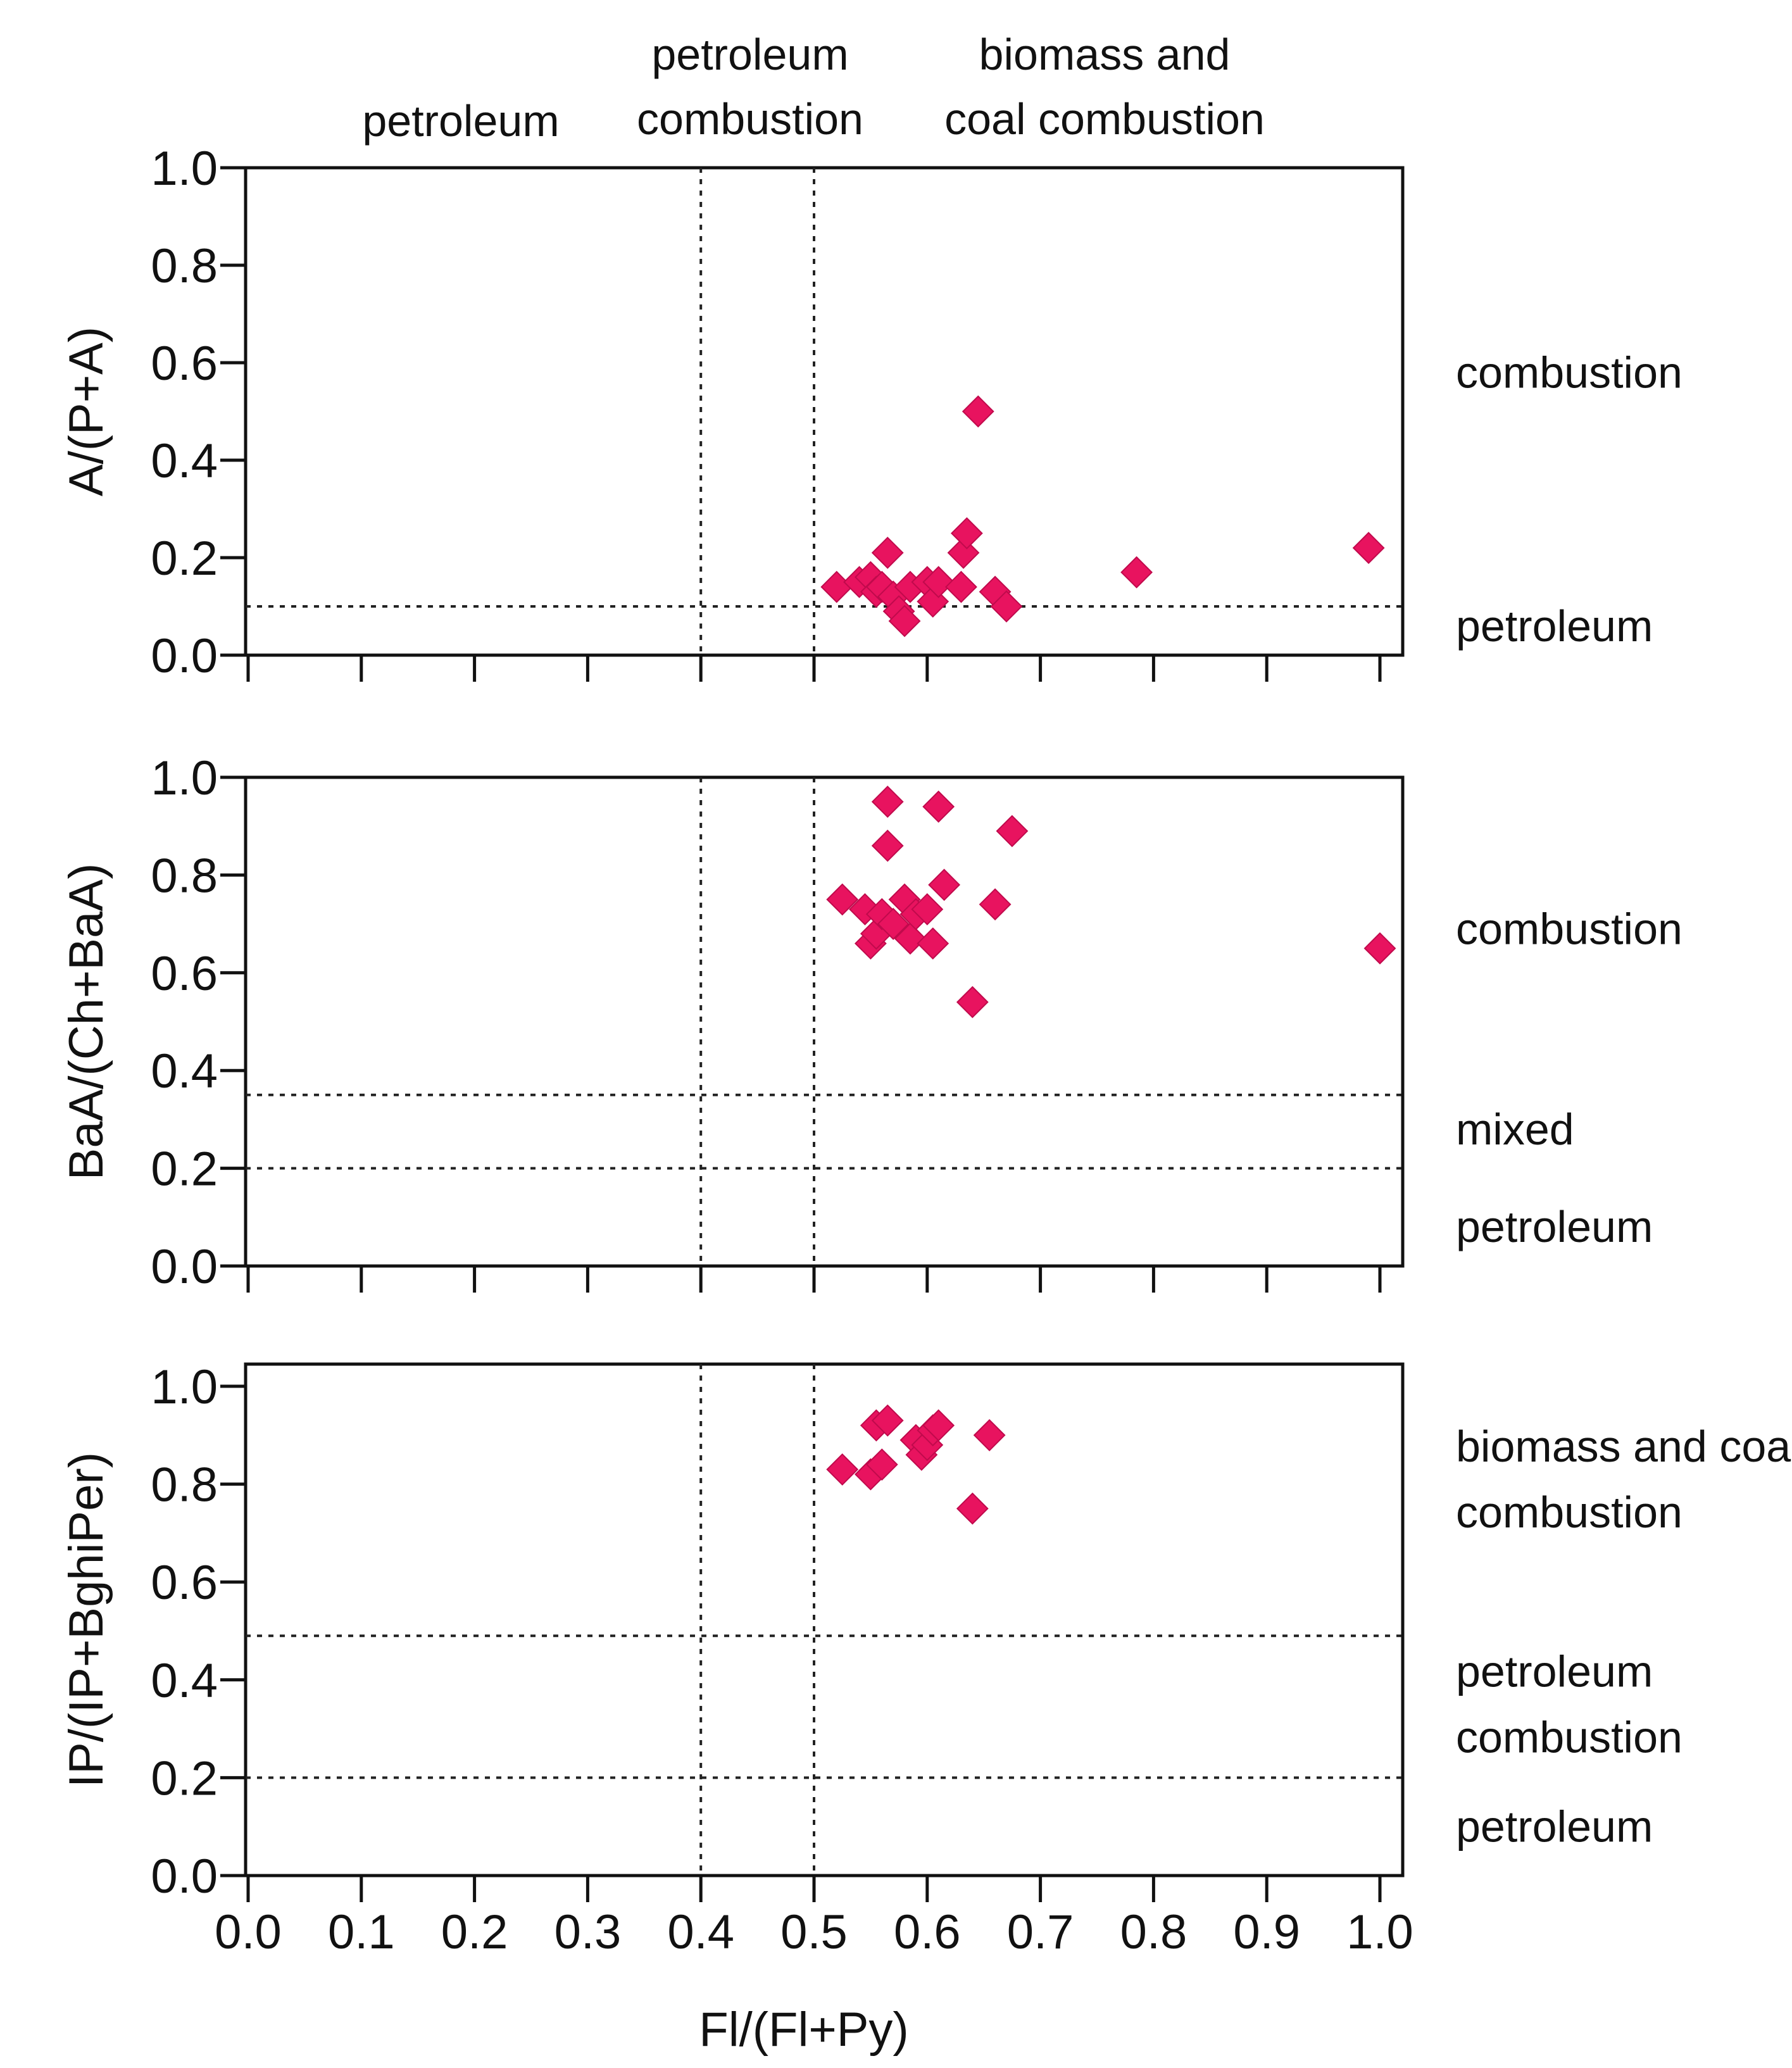 This screenshot has height=2068, width=1792. I want to click on region-label: mixed, so click(1515, 1129).